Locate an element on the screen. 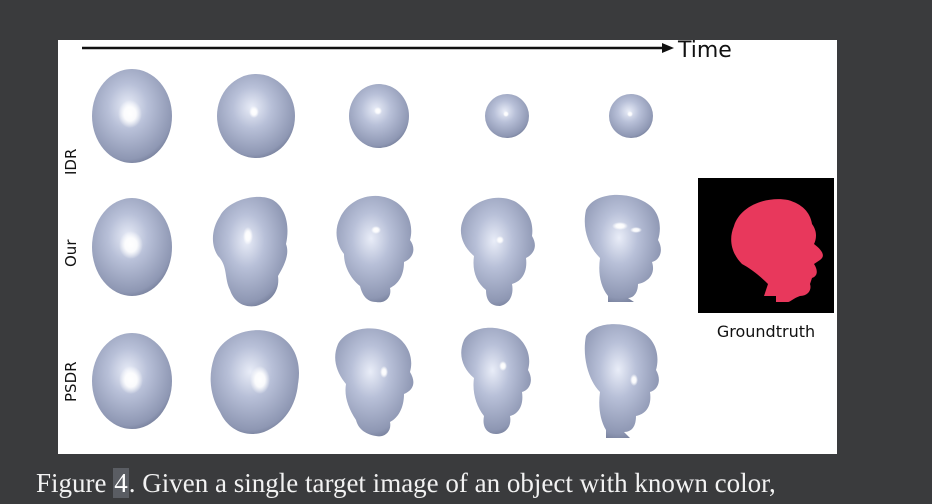  our-row is located at coordinates (376, 250).